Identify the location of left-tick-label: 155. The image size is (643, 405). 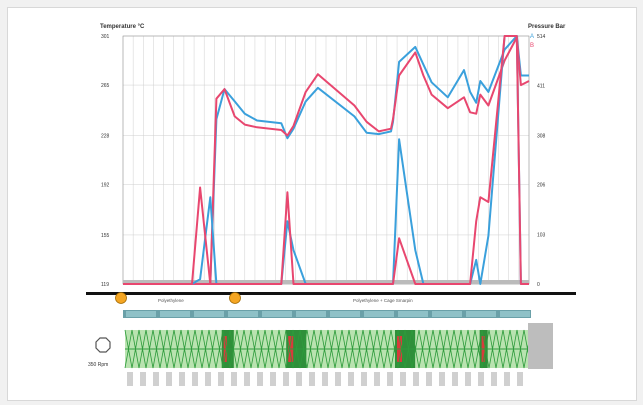
(105, 236).